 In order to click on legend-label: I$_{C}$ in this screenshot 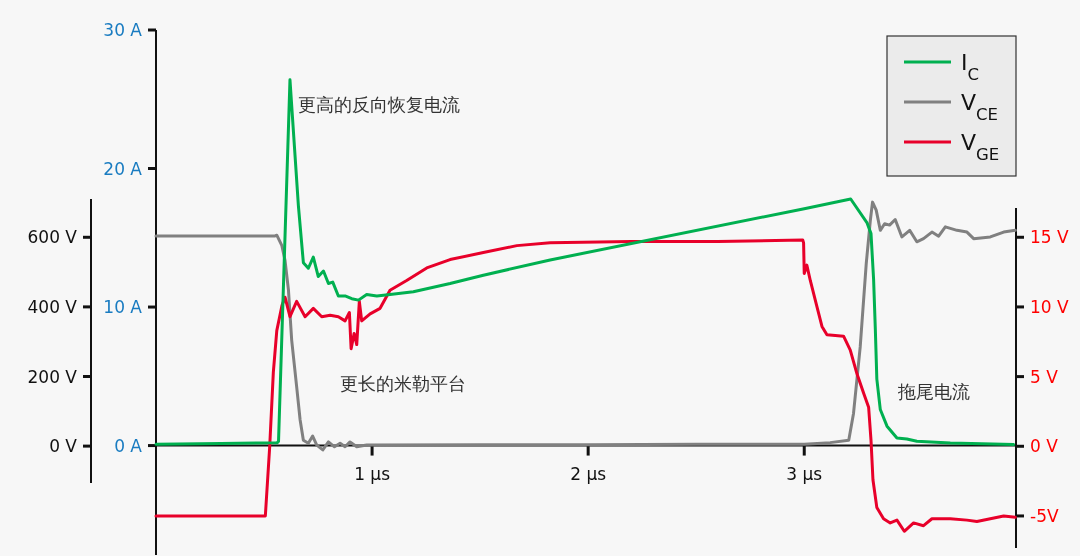, I will do `click(970, 67)`.